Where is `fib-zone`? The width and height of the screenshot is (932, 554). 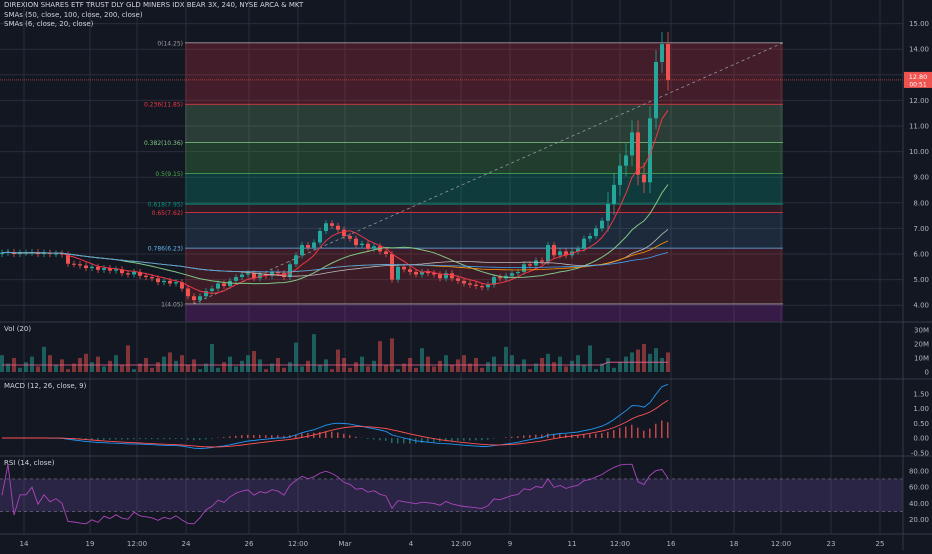 fib-zone is located at coordinates (484, 231).